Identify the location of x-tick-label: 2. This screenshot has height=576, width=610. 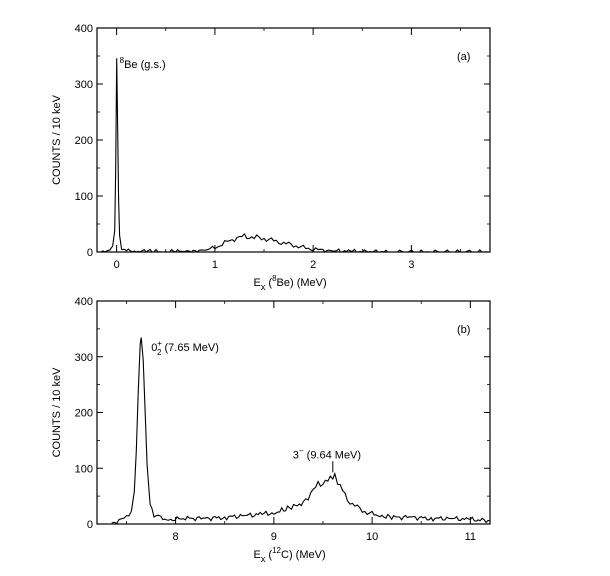
(313, 265).